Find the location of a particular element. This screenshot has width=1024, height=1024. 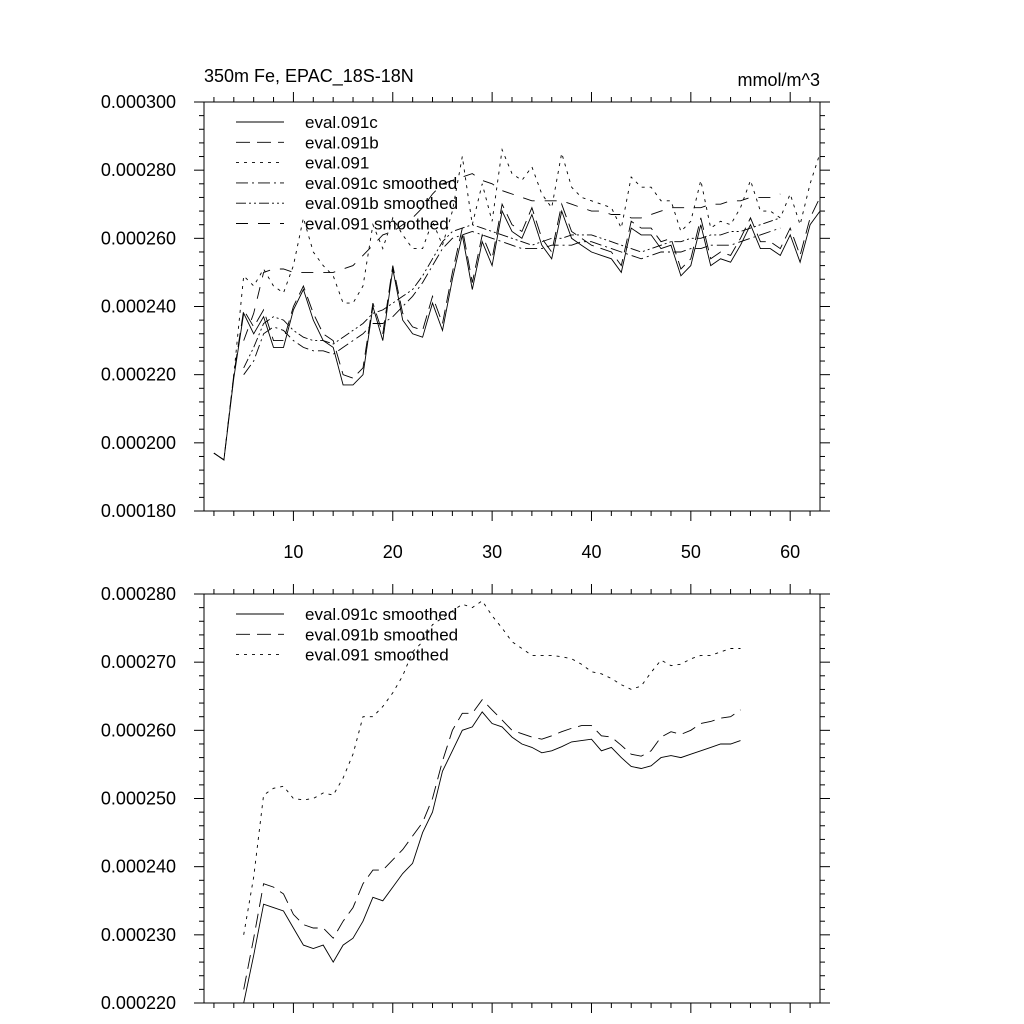

series-line-eval-091c is located at coordinates (517, 335).